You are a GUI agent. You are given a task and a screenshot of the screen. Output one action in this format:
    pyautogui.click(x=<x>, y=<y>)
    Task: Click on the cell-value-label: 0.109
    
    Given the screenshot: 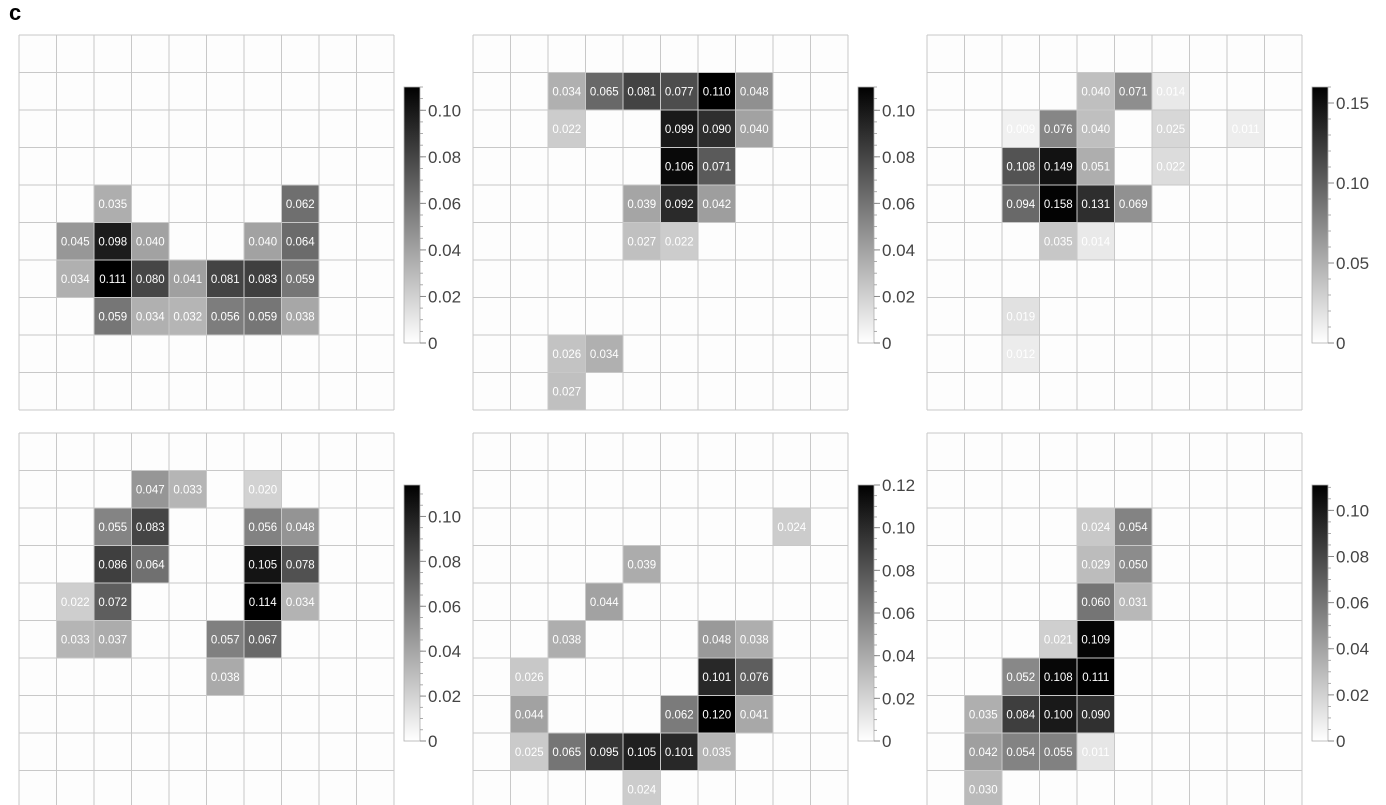 What is the action you would take?
    pyautogui.click(x=1095, y=640)
    